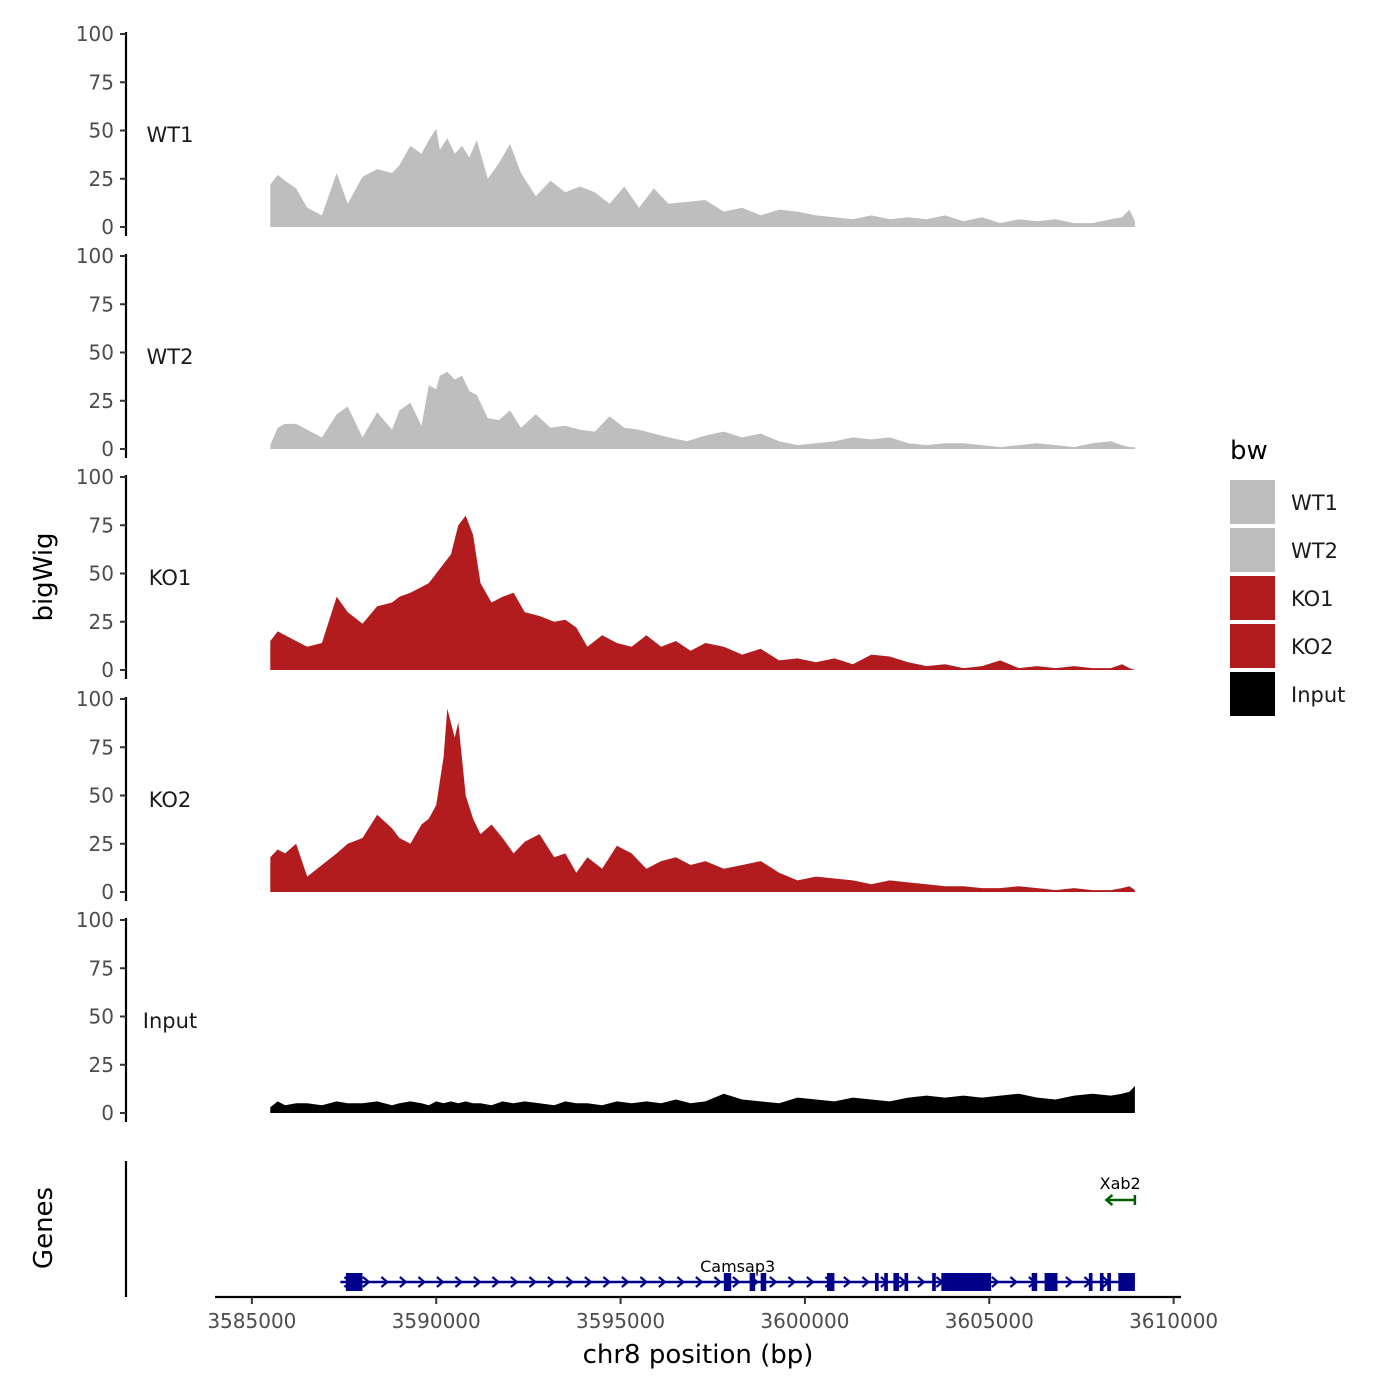 This screenshot has height=1400, width=1400. Describe the element at coordinates (1287, 576) in the screenshot. I see `legend: bw WT1 WT2 KO1 KO2 Input` at that location.